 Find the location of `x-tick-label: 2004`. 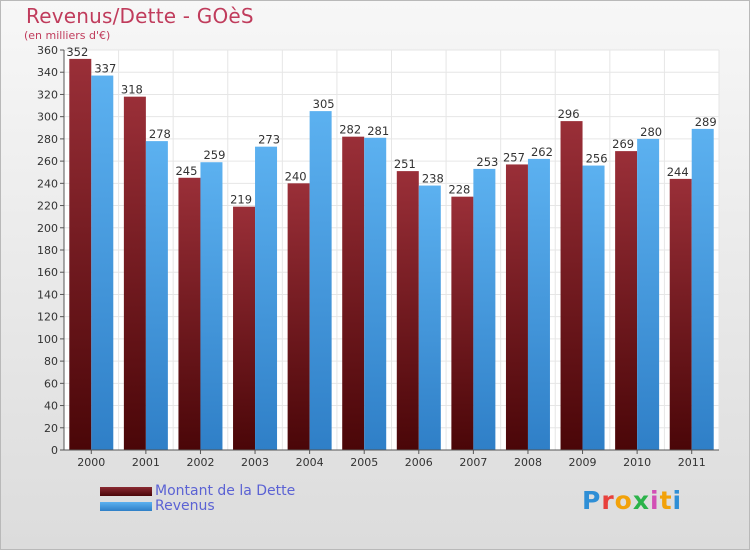

x-tick-label: 2004 is located at coordinates (310, 462).